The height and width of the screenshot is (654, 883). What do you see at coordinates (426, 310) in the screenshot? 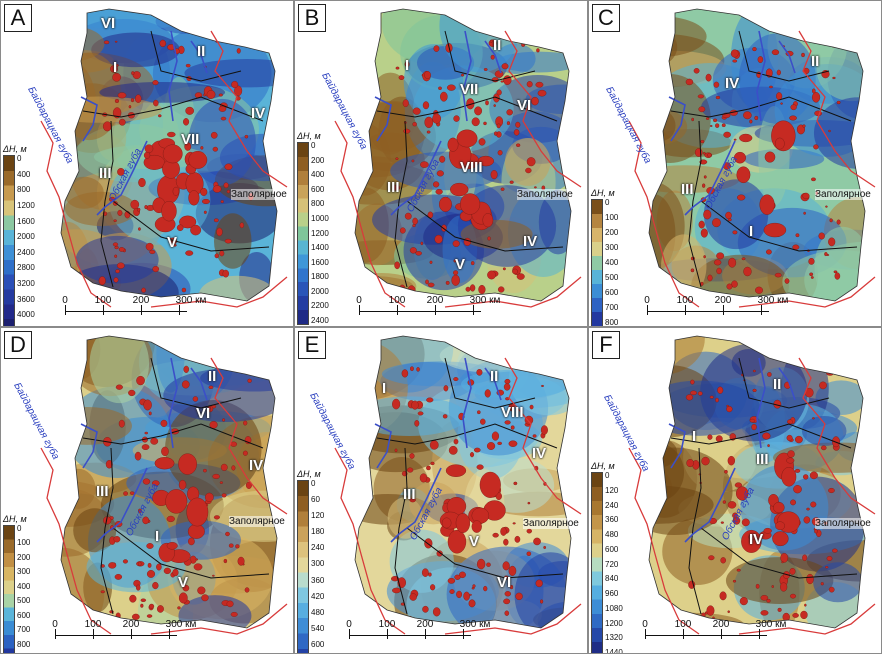
I see `scale-bar: 0 100 200 300 км` at bounding box center [426, 310].